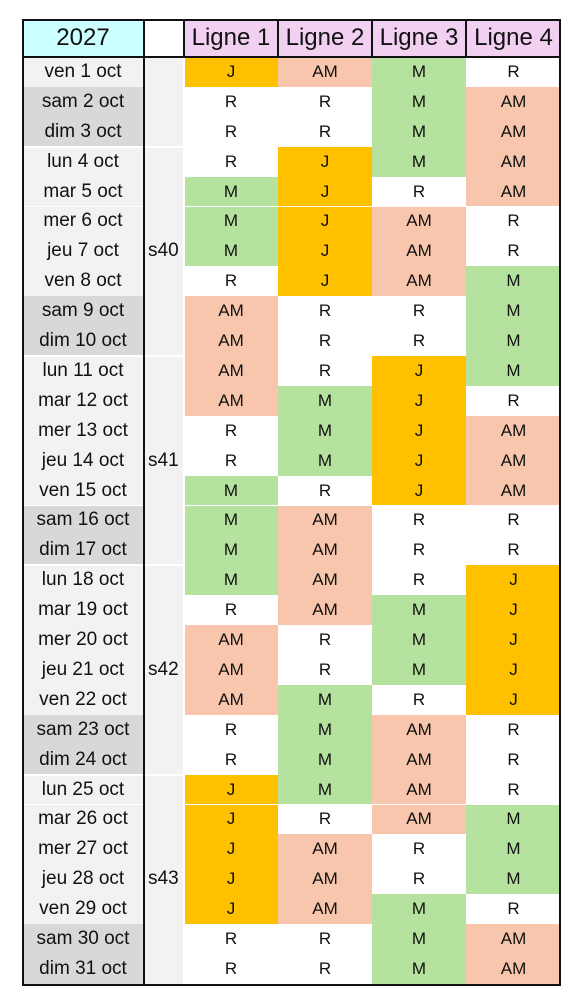 This screenshot has width=588, height=1005. What do you see at coordinates (83, 221) in the screenshot?
I see `date-cell: mer 6 oct` at bounding box center [83, 221].